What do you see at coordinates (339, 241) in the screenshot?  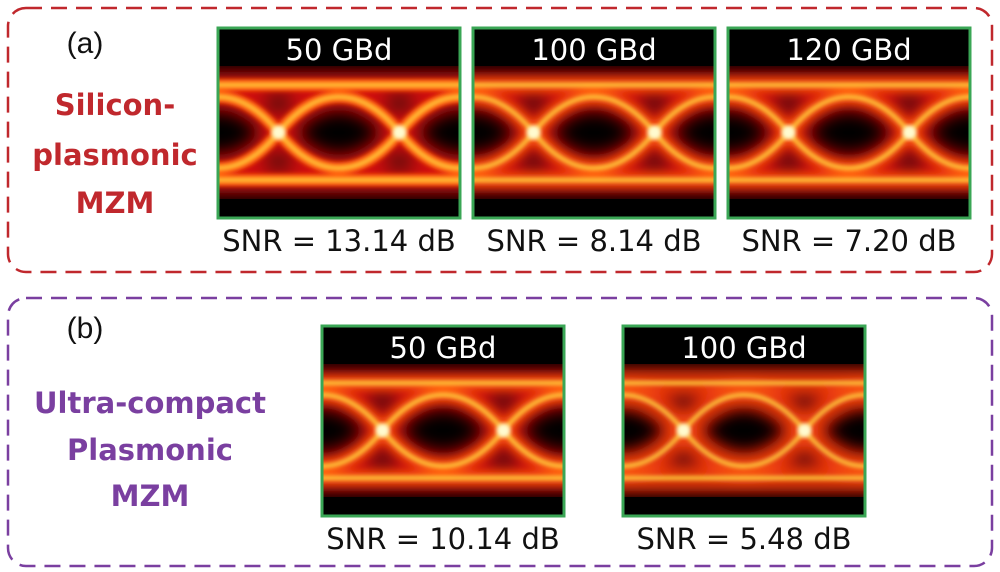 I see `snr-label: SNR = 13.14 dB` at bounding box center [339, 241].